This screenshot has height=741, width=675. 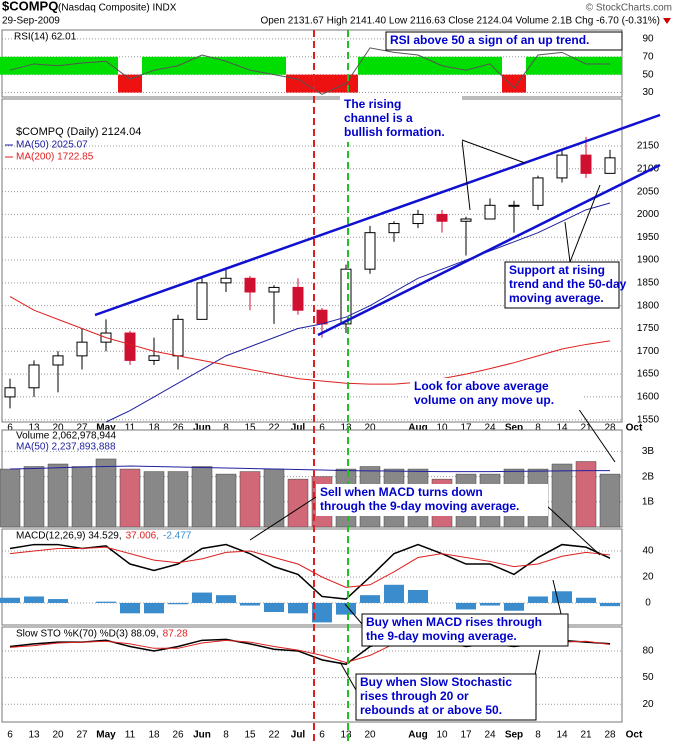 What do you see at coordinates (394, 132) in the screenshot?
I see `annotation-text: bullish formation.` at bounding box center [394, 132].